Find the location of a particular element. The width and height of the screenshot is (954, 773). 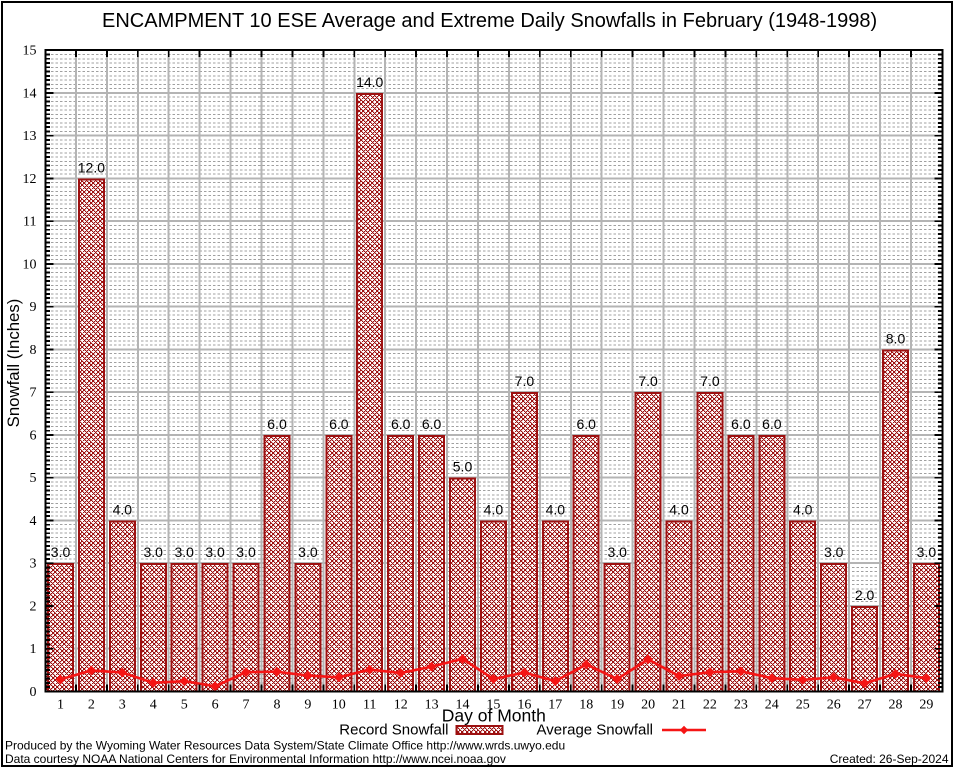

svg-text: 22 is located at coordinates (710, 705).